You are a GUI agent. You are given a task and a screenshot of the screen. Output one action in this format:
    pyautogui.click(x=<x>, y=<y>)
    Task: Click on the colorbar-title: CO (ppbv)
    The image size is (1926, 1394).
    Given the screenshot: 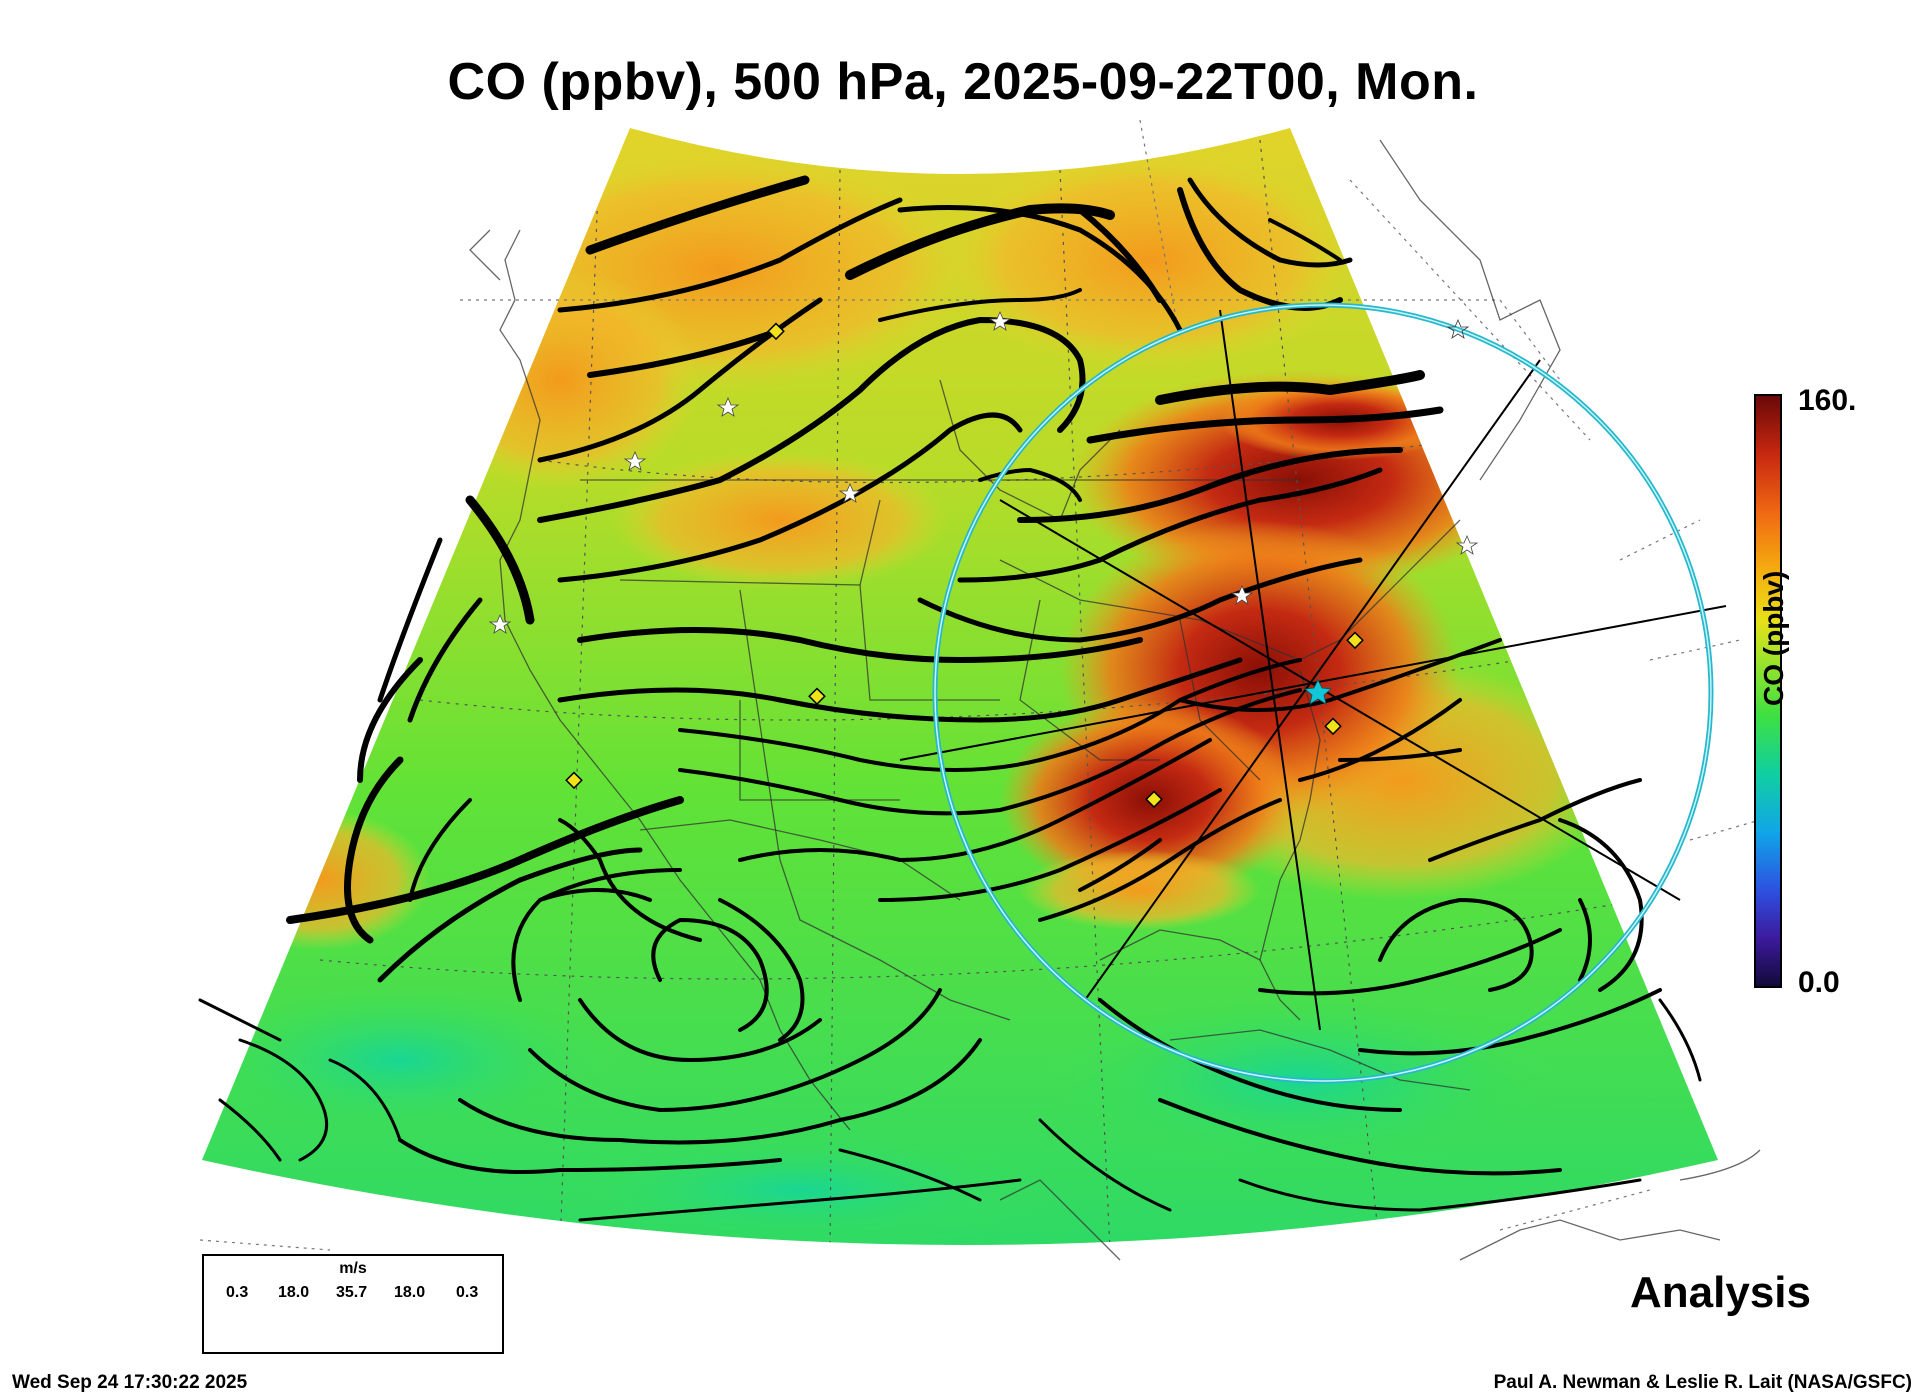 What is the action you would take?
    pyautogui.click(x=1774, y=606)
    